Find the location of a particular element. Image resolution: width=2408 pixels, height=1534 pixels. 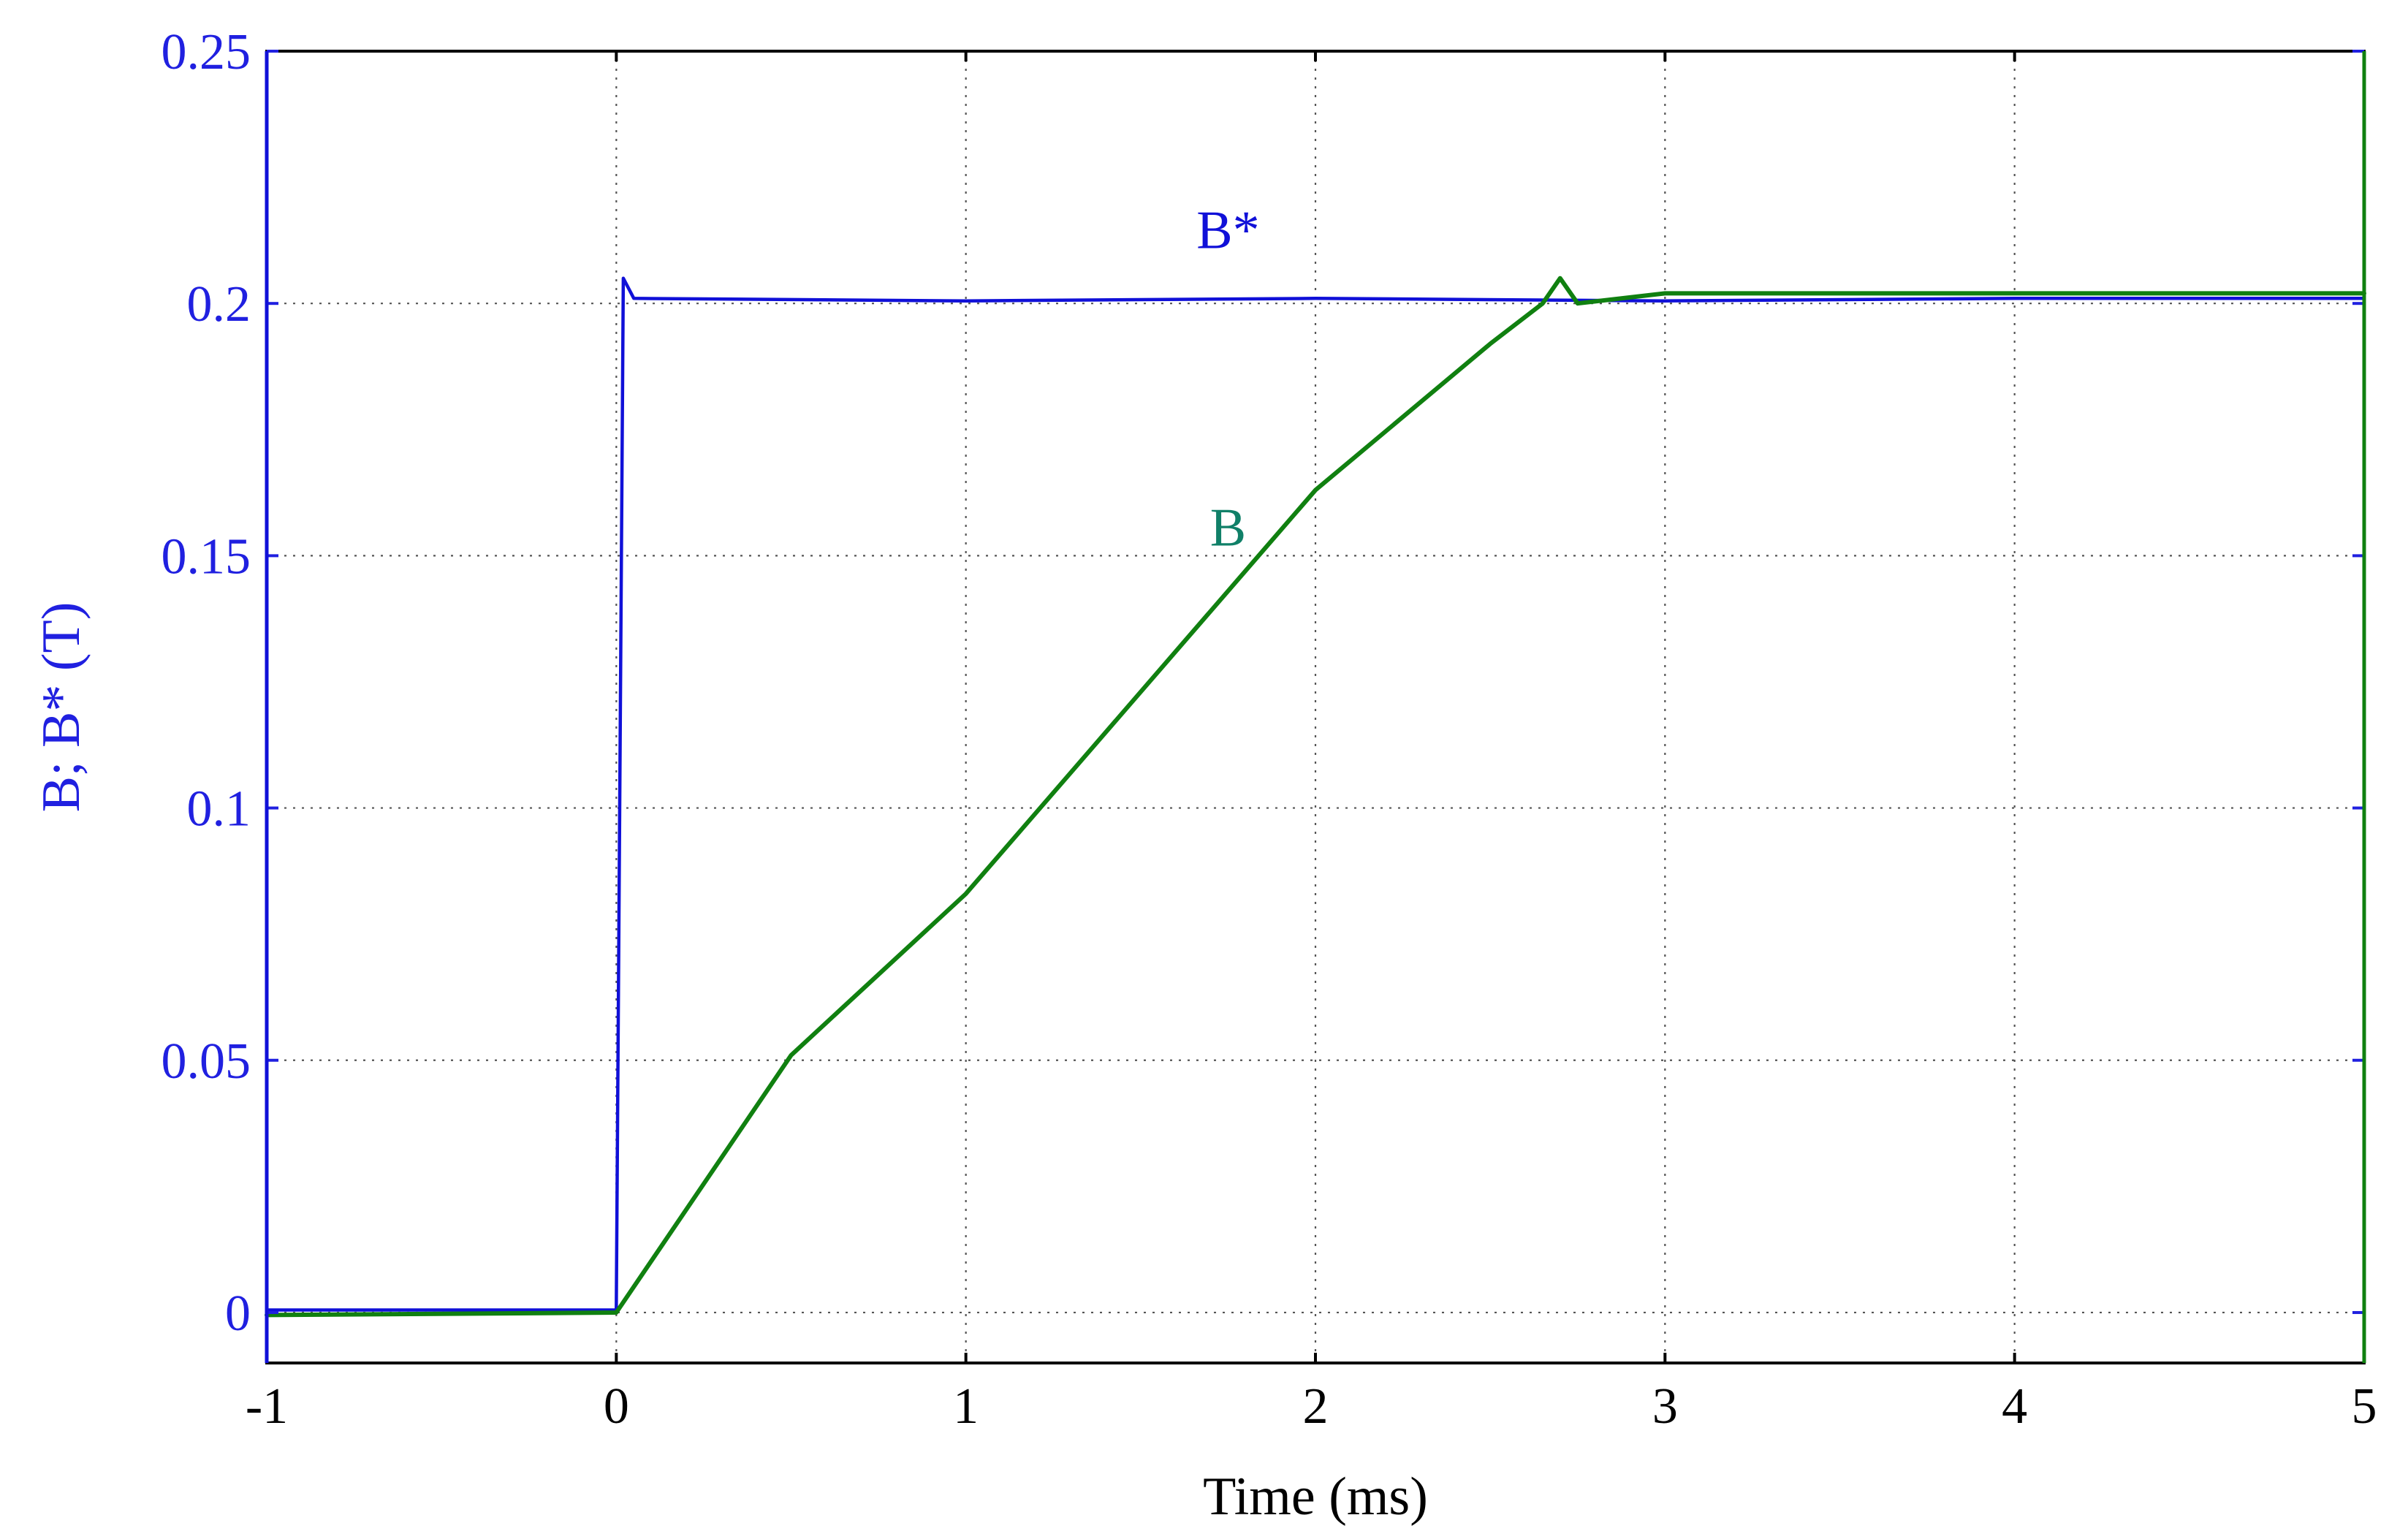

annotations: B* B is located at coordinates (1227, 379).